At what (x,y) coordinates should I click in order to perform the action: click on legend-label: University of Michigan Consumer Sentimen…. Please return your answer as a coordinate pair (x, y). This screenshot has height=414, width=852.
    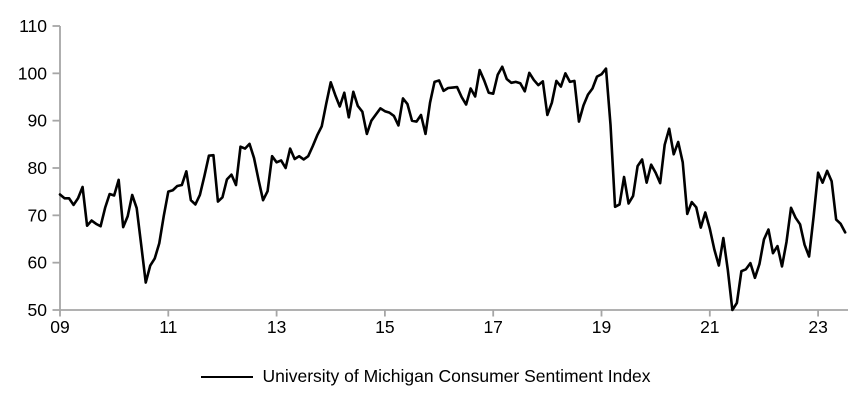
    Looking at the image, I should click on (456, 376).